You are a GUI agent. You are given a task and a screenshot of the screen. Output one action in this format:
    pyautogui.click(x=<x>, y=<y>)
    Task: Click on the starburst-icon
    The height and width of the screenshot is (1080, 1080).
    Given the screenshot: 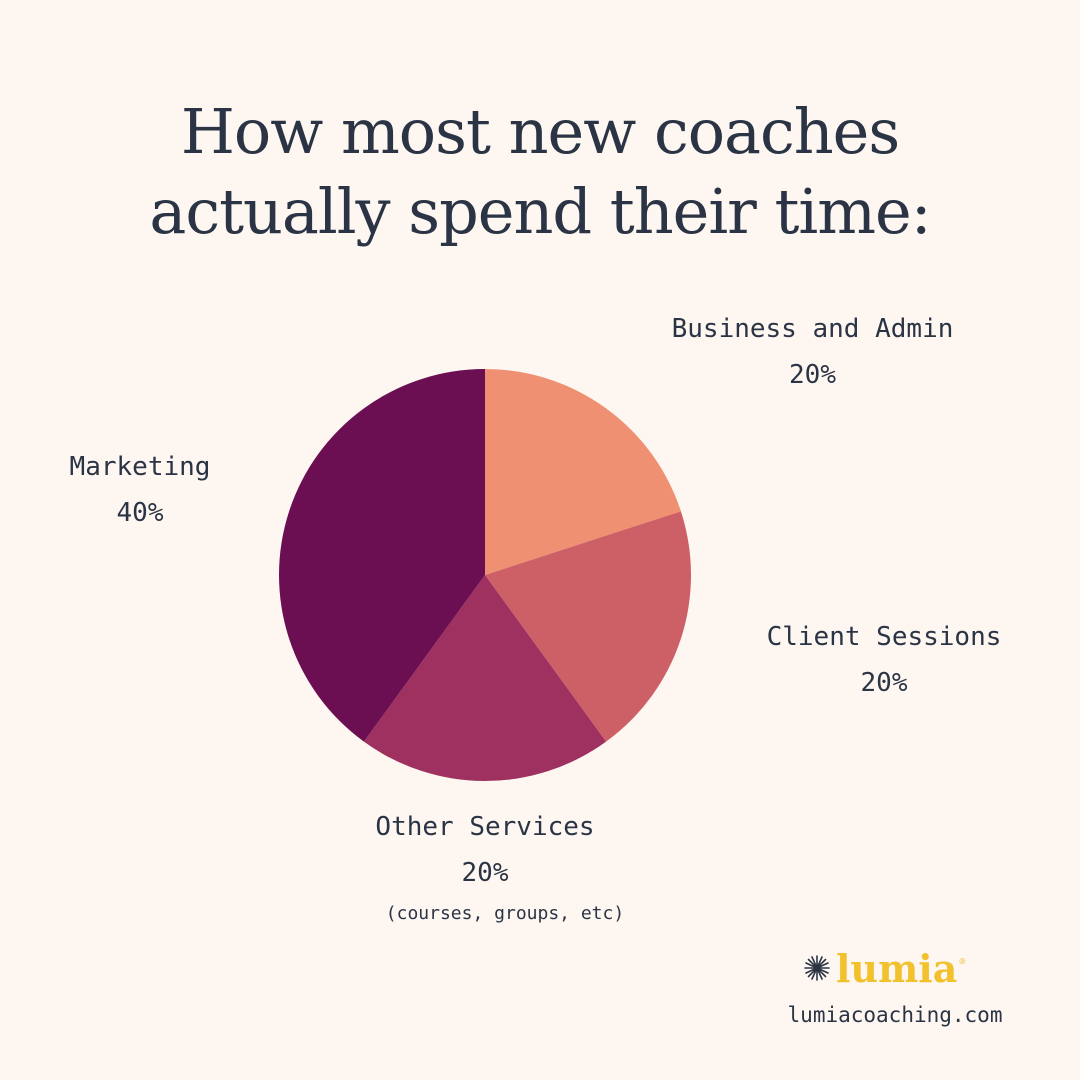 What is the action you would take?
    pyautogui.click(x=817, y=968)
    